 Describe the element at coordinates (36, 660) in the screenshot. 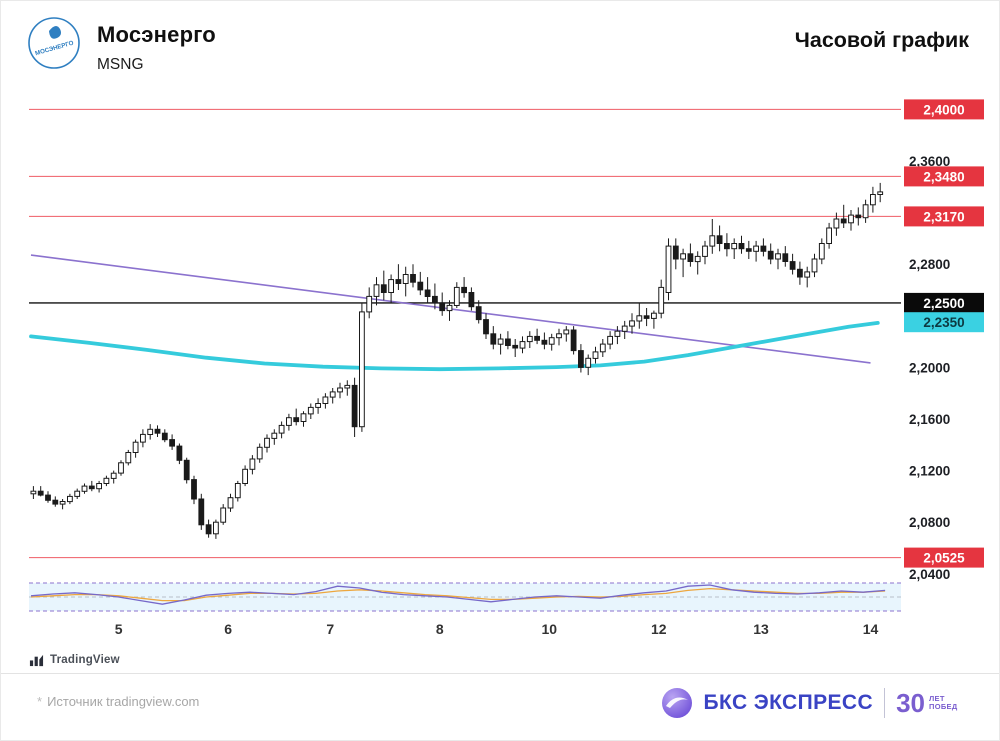

I see `tradingview-logo-icon` at that location.